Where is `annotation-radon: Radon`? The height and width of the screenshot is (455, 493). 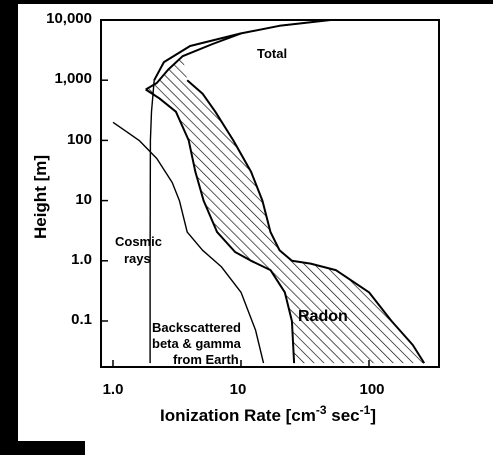
annotation-radon: Radon is located at coordinates (323, 316).